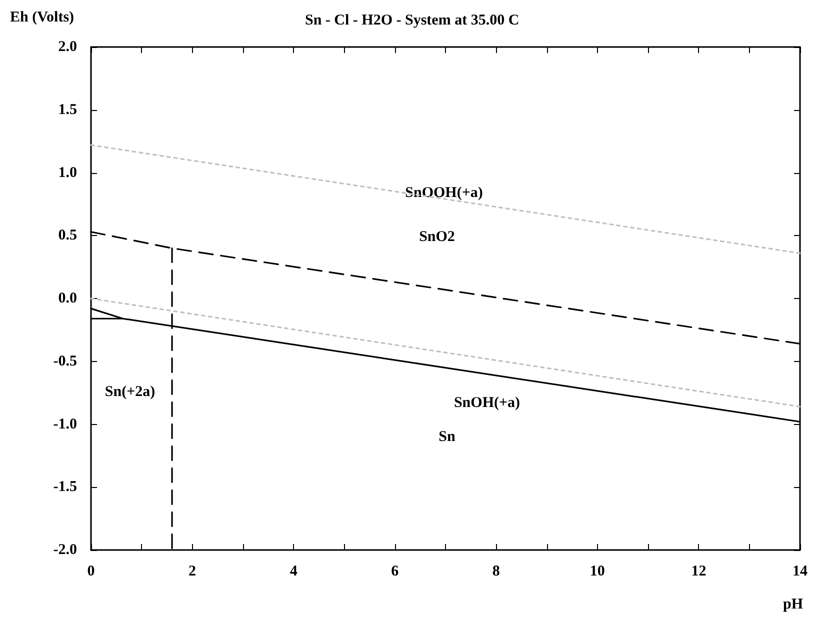  I want to click on annotation: Sn(+2a), so click(130, 392).